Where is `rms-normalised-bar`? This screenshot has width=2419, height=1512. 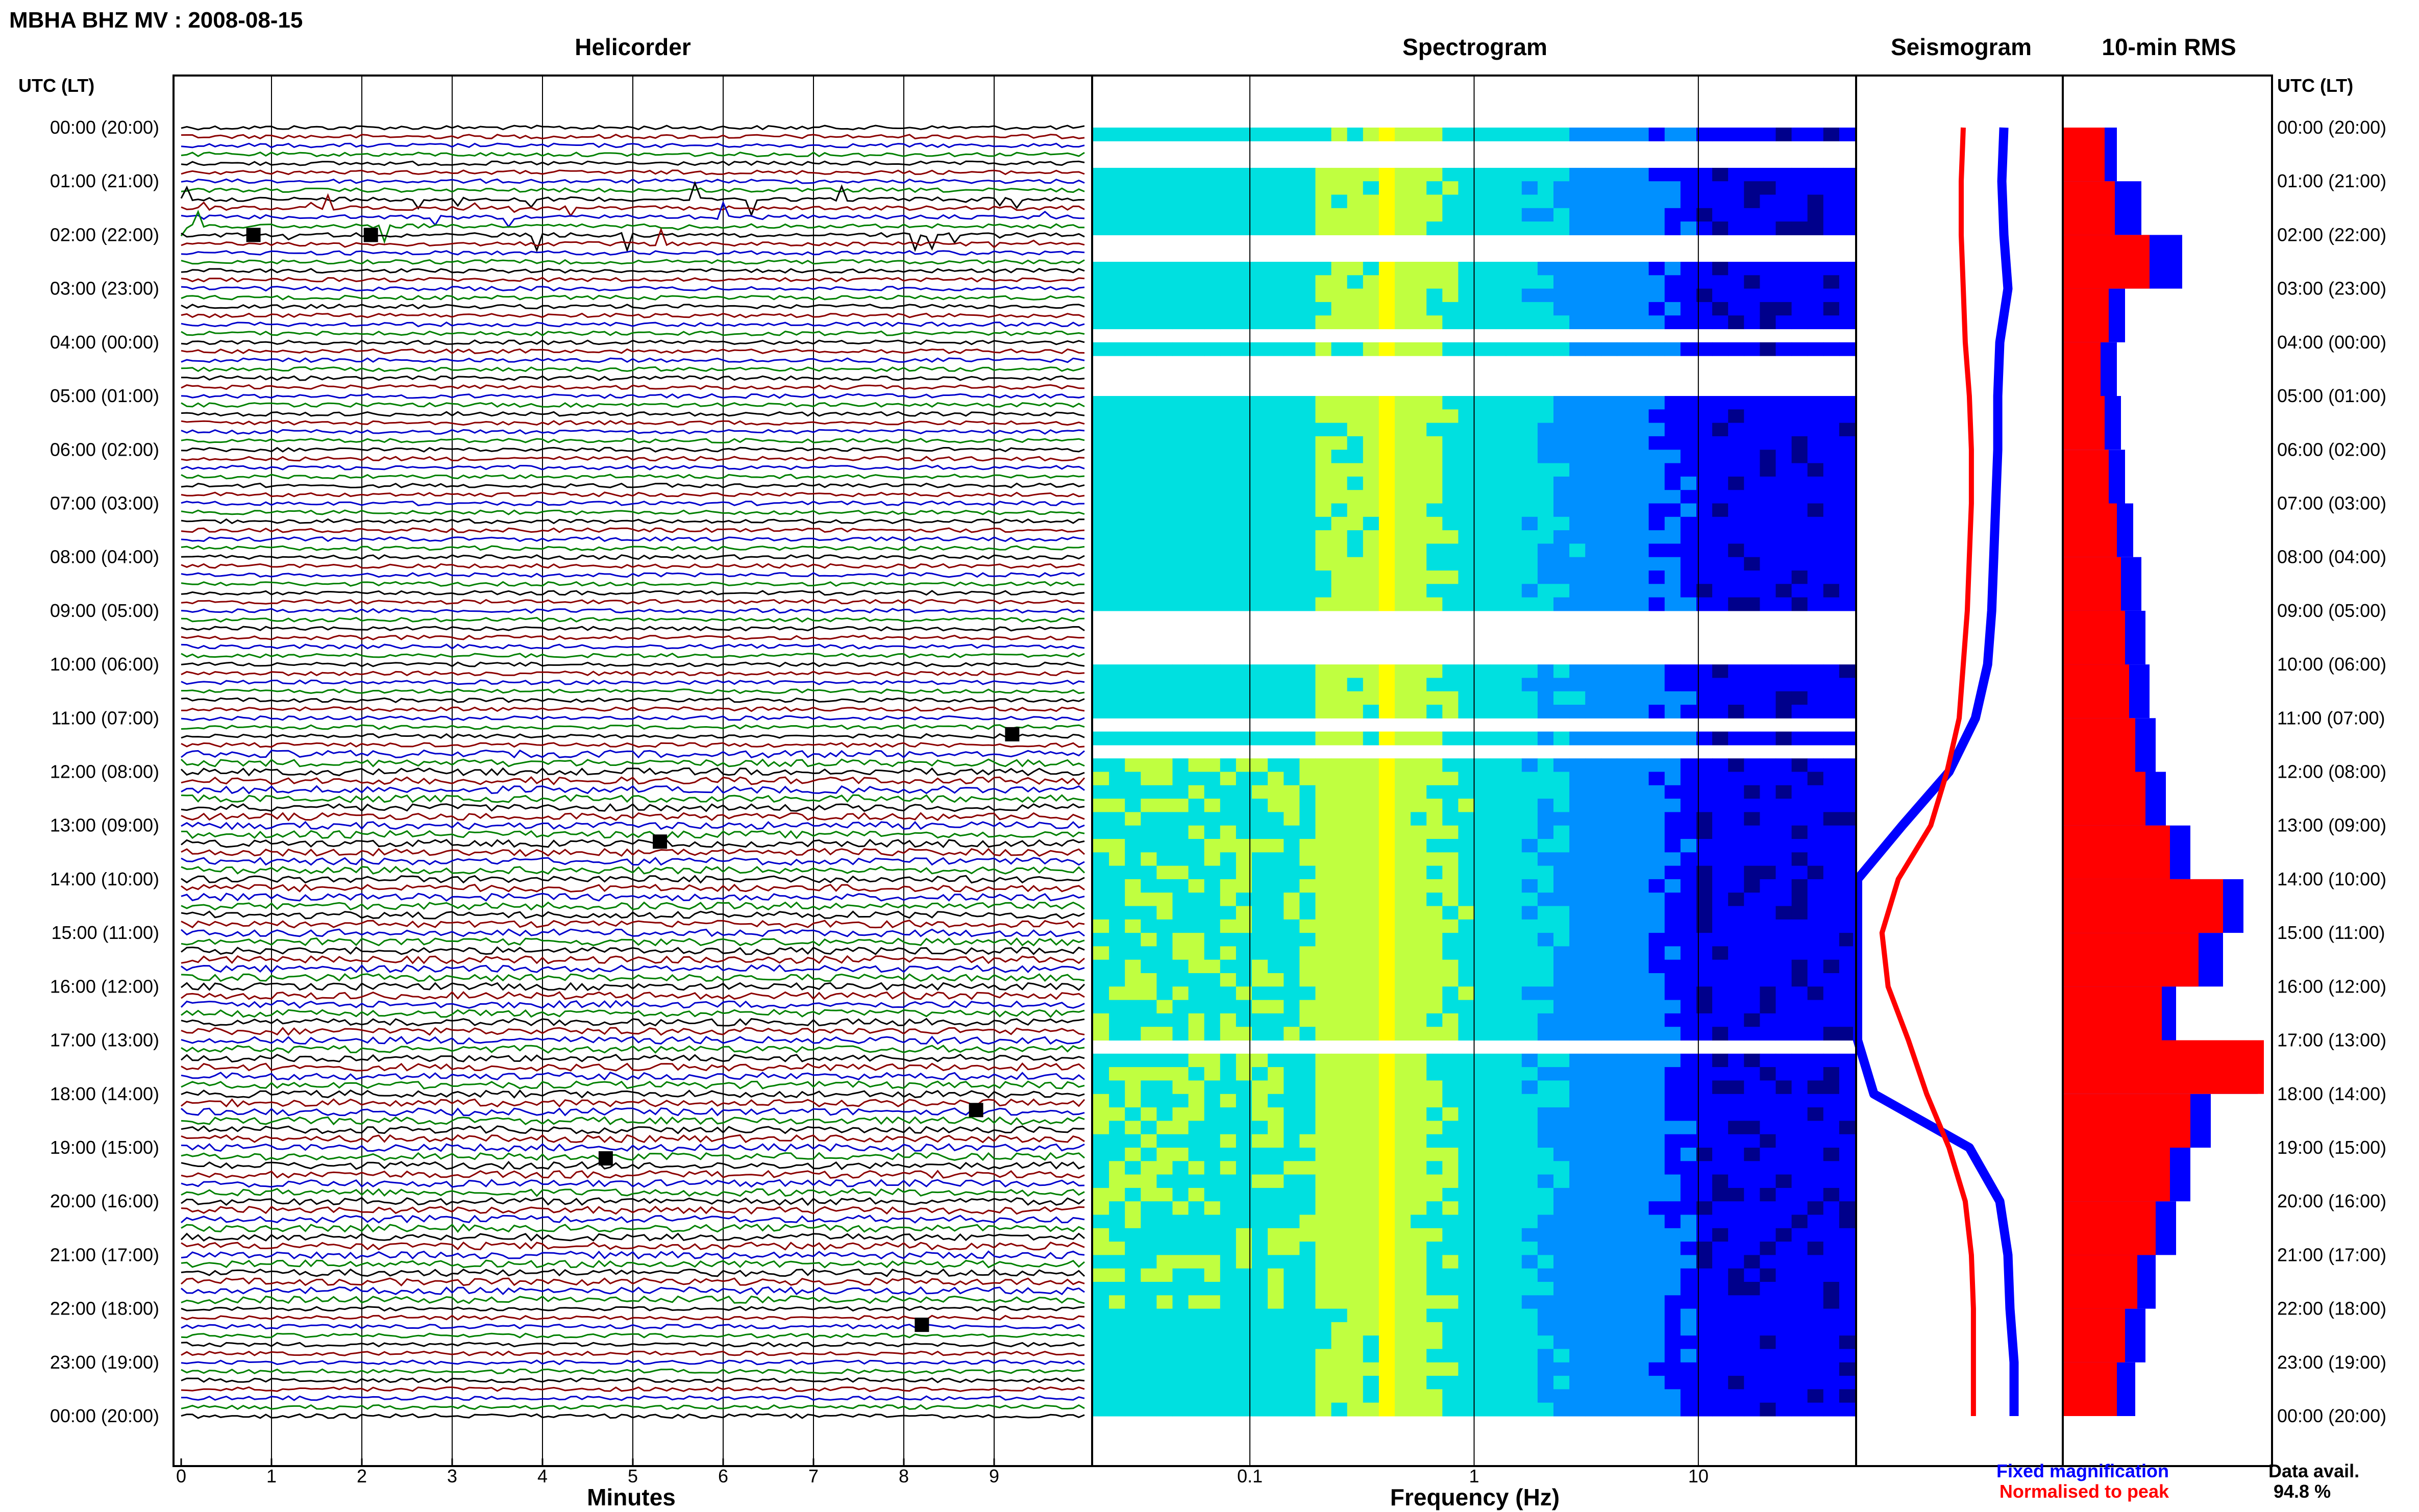 rms-normalised-bar is located at coordinates (2143, 906).